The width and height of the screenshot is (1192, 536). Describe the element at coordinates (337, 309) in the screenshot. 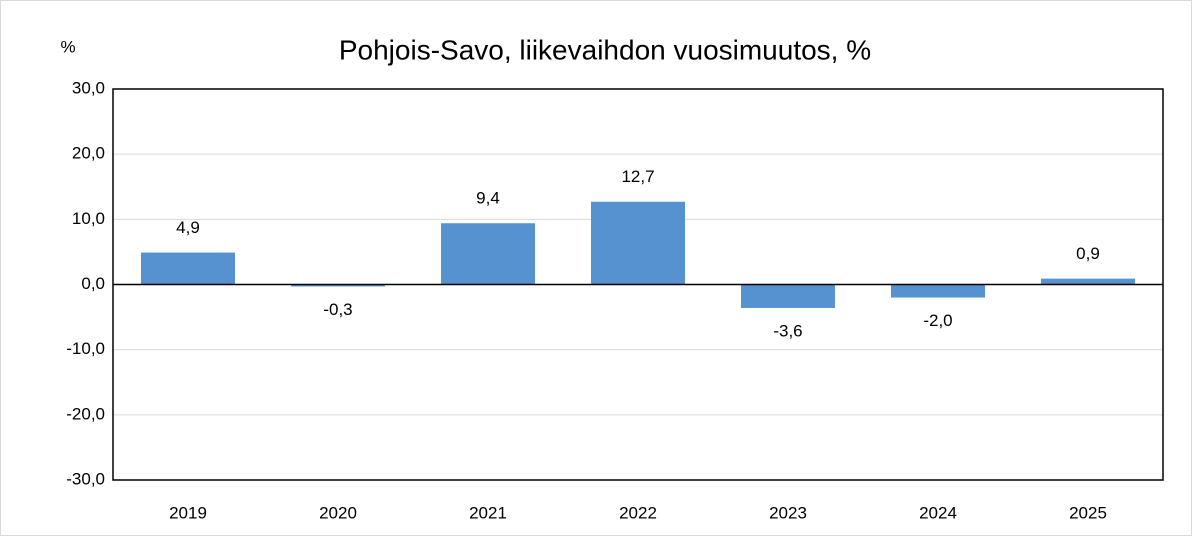

I see `data-label: -0,3` at that location.